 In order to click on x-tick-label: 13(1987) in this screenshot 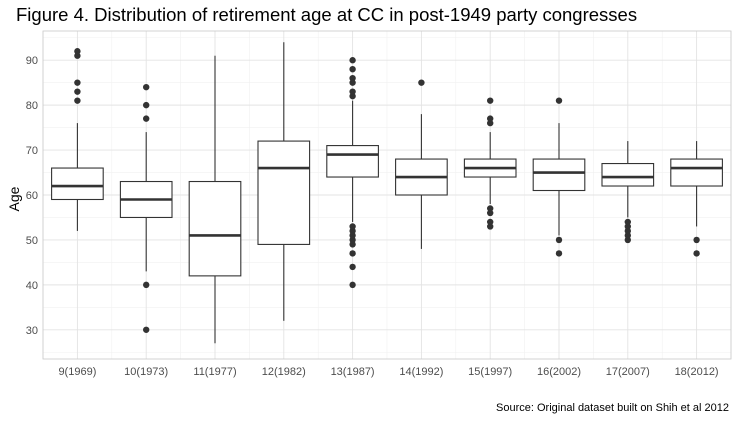, I will do `click(353, 372)`.